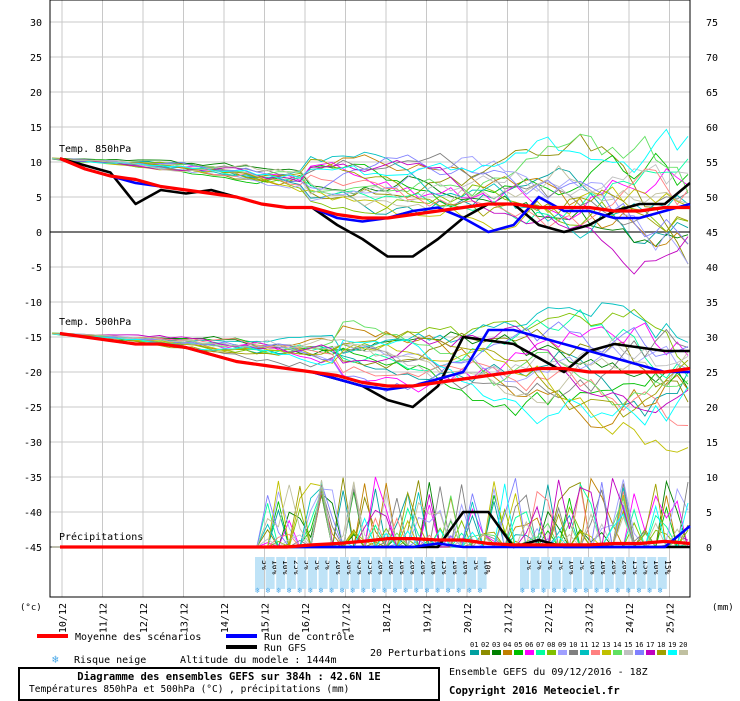 Image resolution: width=740 pixels, height=701 pixels. Describe the element at coordinates (683, 645) in the screenshot. I see `perturbation-number: 20` at that location.